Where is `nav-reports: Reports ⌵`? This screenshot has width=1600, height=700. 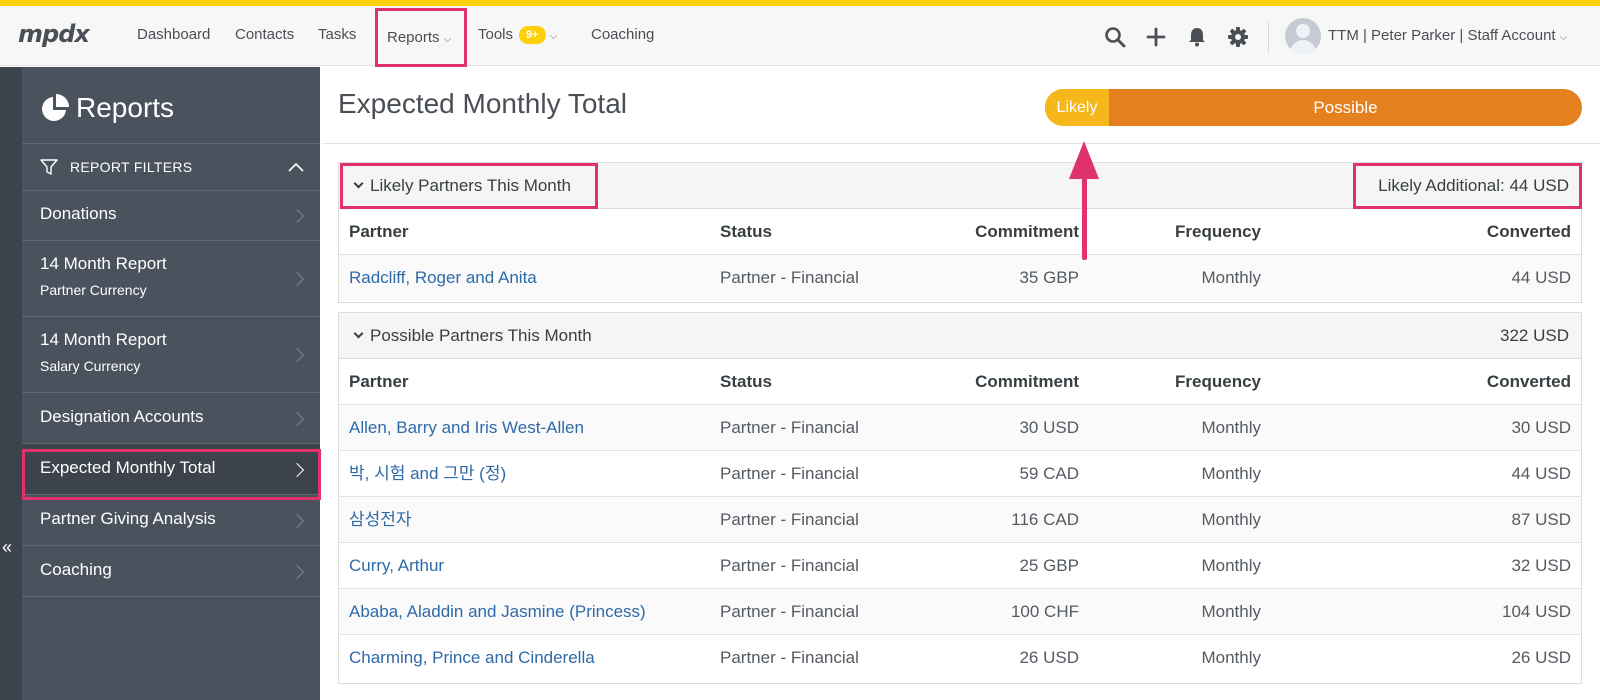
nav-reports: Reports ⌵ is located at coordinates (421, 37).